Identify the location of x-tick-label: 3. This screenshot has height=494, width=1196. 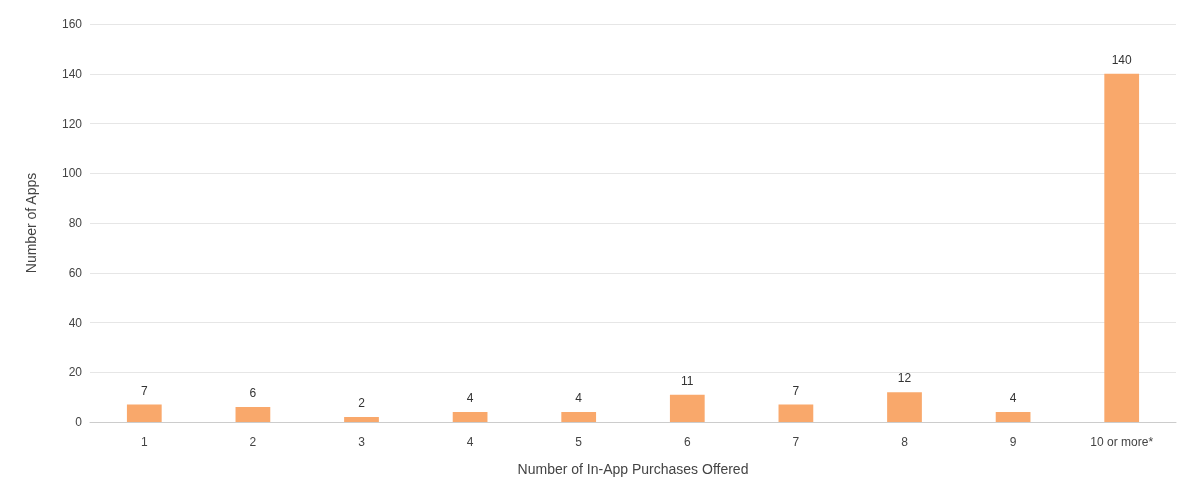
(362, 442).